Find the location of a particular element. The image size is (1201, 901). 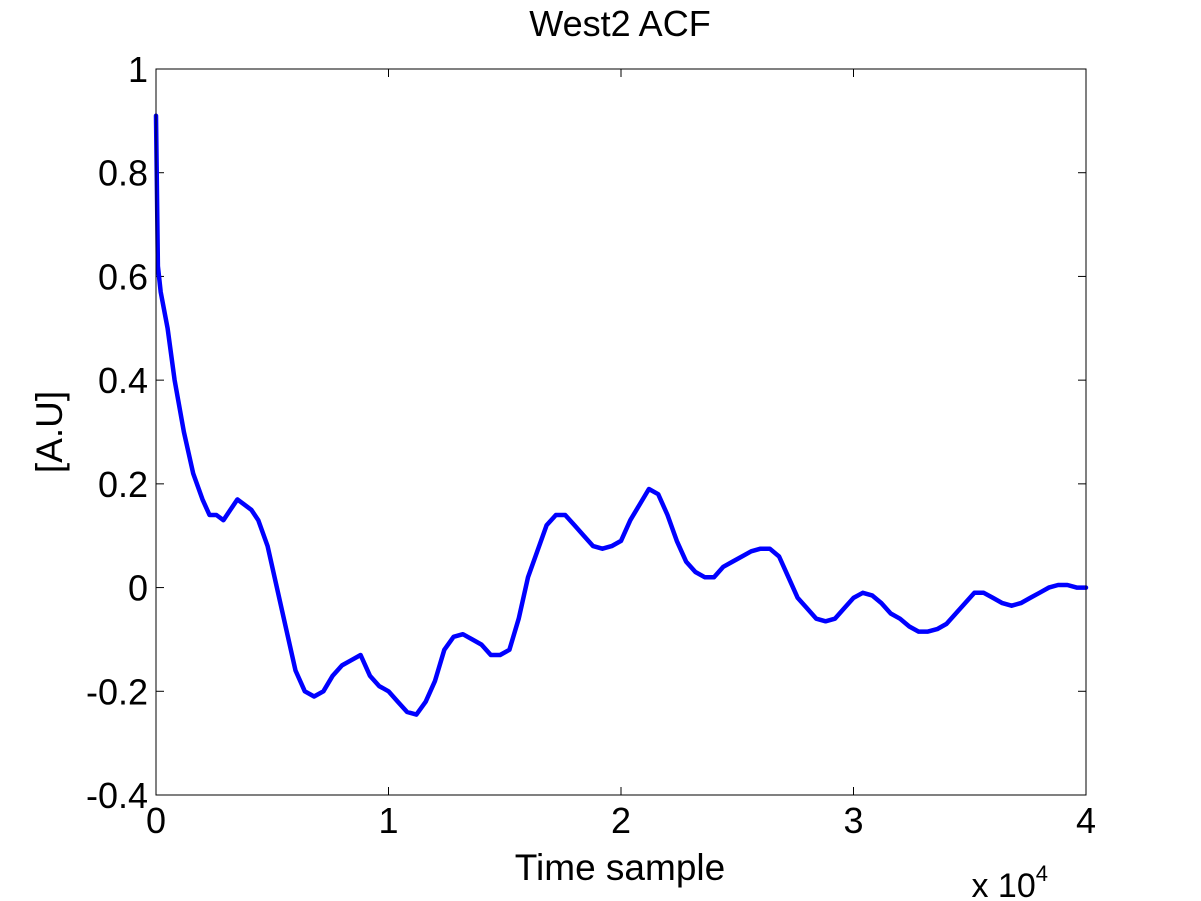

y-tick-label: 0 is located at coordinates (138, 588).